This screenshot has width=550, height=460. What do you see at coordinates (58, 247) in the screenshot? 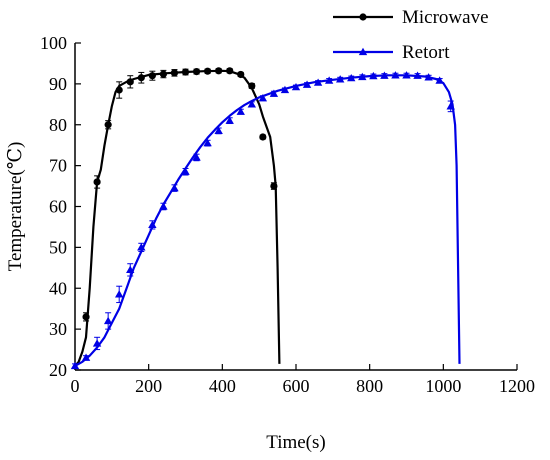
I see `y-tick-label: 50` at bounding box center [58, 247].